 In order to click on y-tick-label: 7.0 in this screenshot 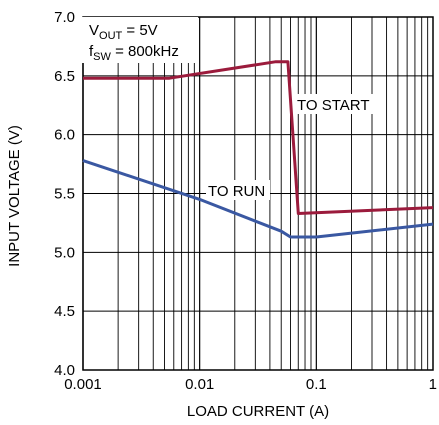, I will do `click(64, 17)`.